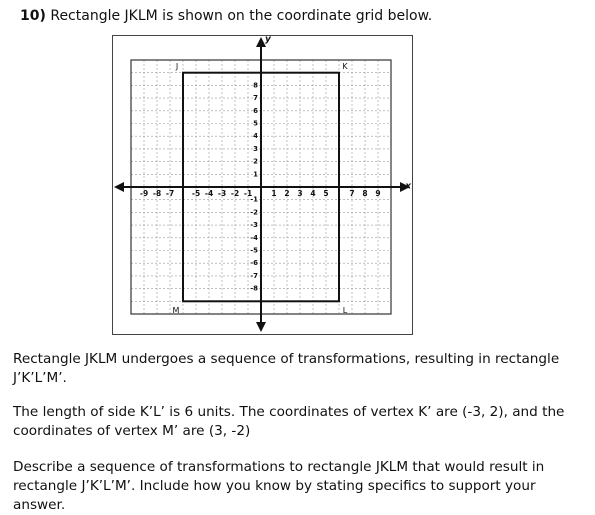  Describe the element at coordinates (345, 310) in the screenshot. I see `vertex-label: L` at that location.